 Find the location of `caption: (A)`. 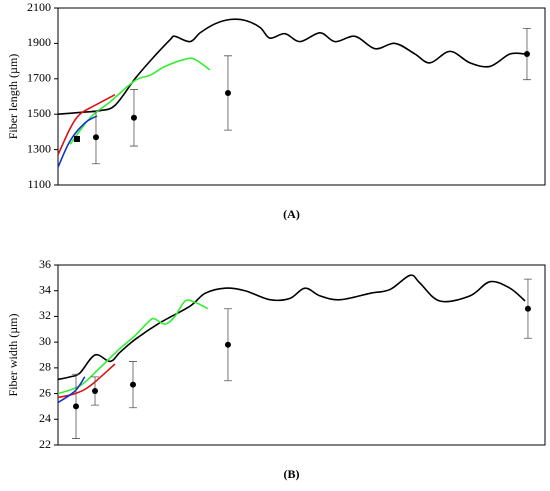

caption: (A) is located at coordinates (291, 214).